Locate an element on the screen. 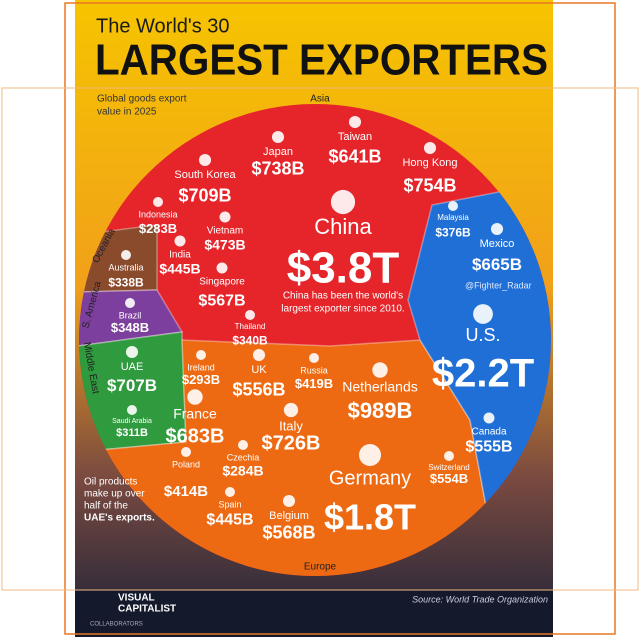  country-value: $340B is located at coordinates (250, 341).